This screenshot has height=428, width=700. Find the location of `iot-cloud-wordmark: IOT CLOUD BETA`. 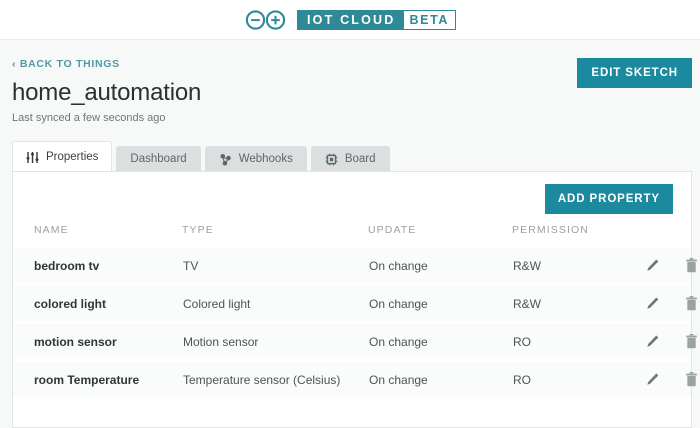

iot-cloud-wordmark: IOT CLOUD BETA is located at coordinates (376, 19).